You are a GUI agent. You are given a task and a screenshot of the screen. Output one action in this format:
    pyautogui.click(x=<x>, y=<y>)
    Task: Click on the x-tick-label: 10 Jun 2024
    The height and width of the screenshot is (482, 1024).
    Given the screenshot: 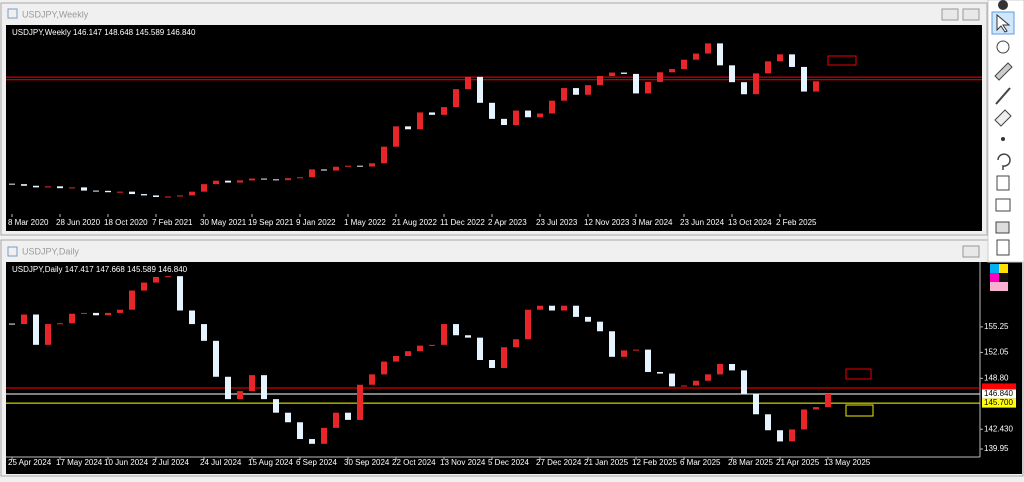 What is the action you would take?
    pyautogui.click(x=126, y=462)
    